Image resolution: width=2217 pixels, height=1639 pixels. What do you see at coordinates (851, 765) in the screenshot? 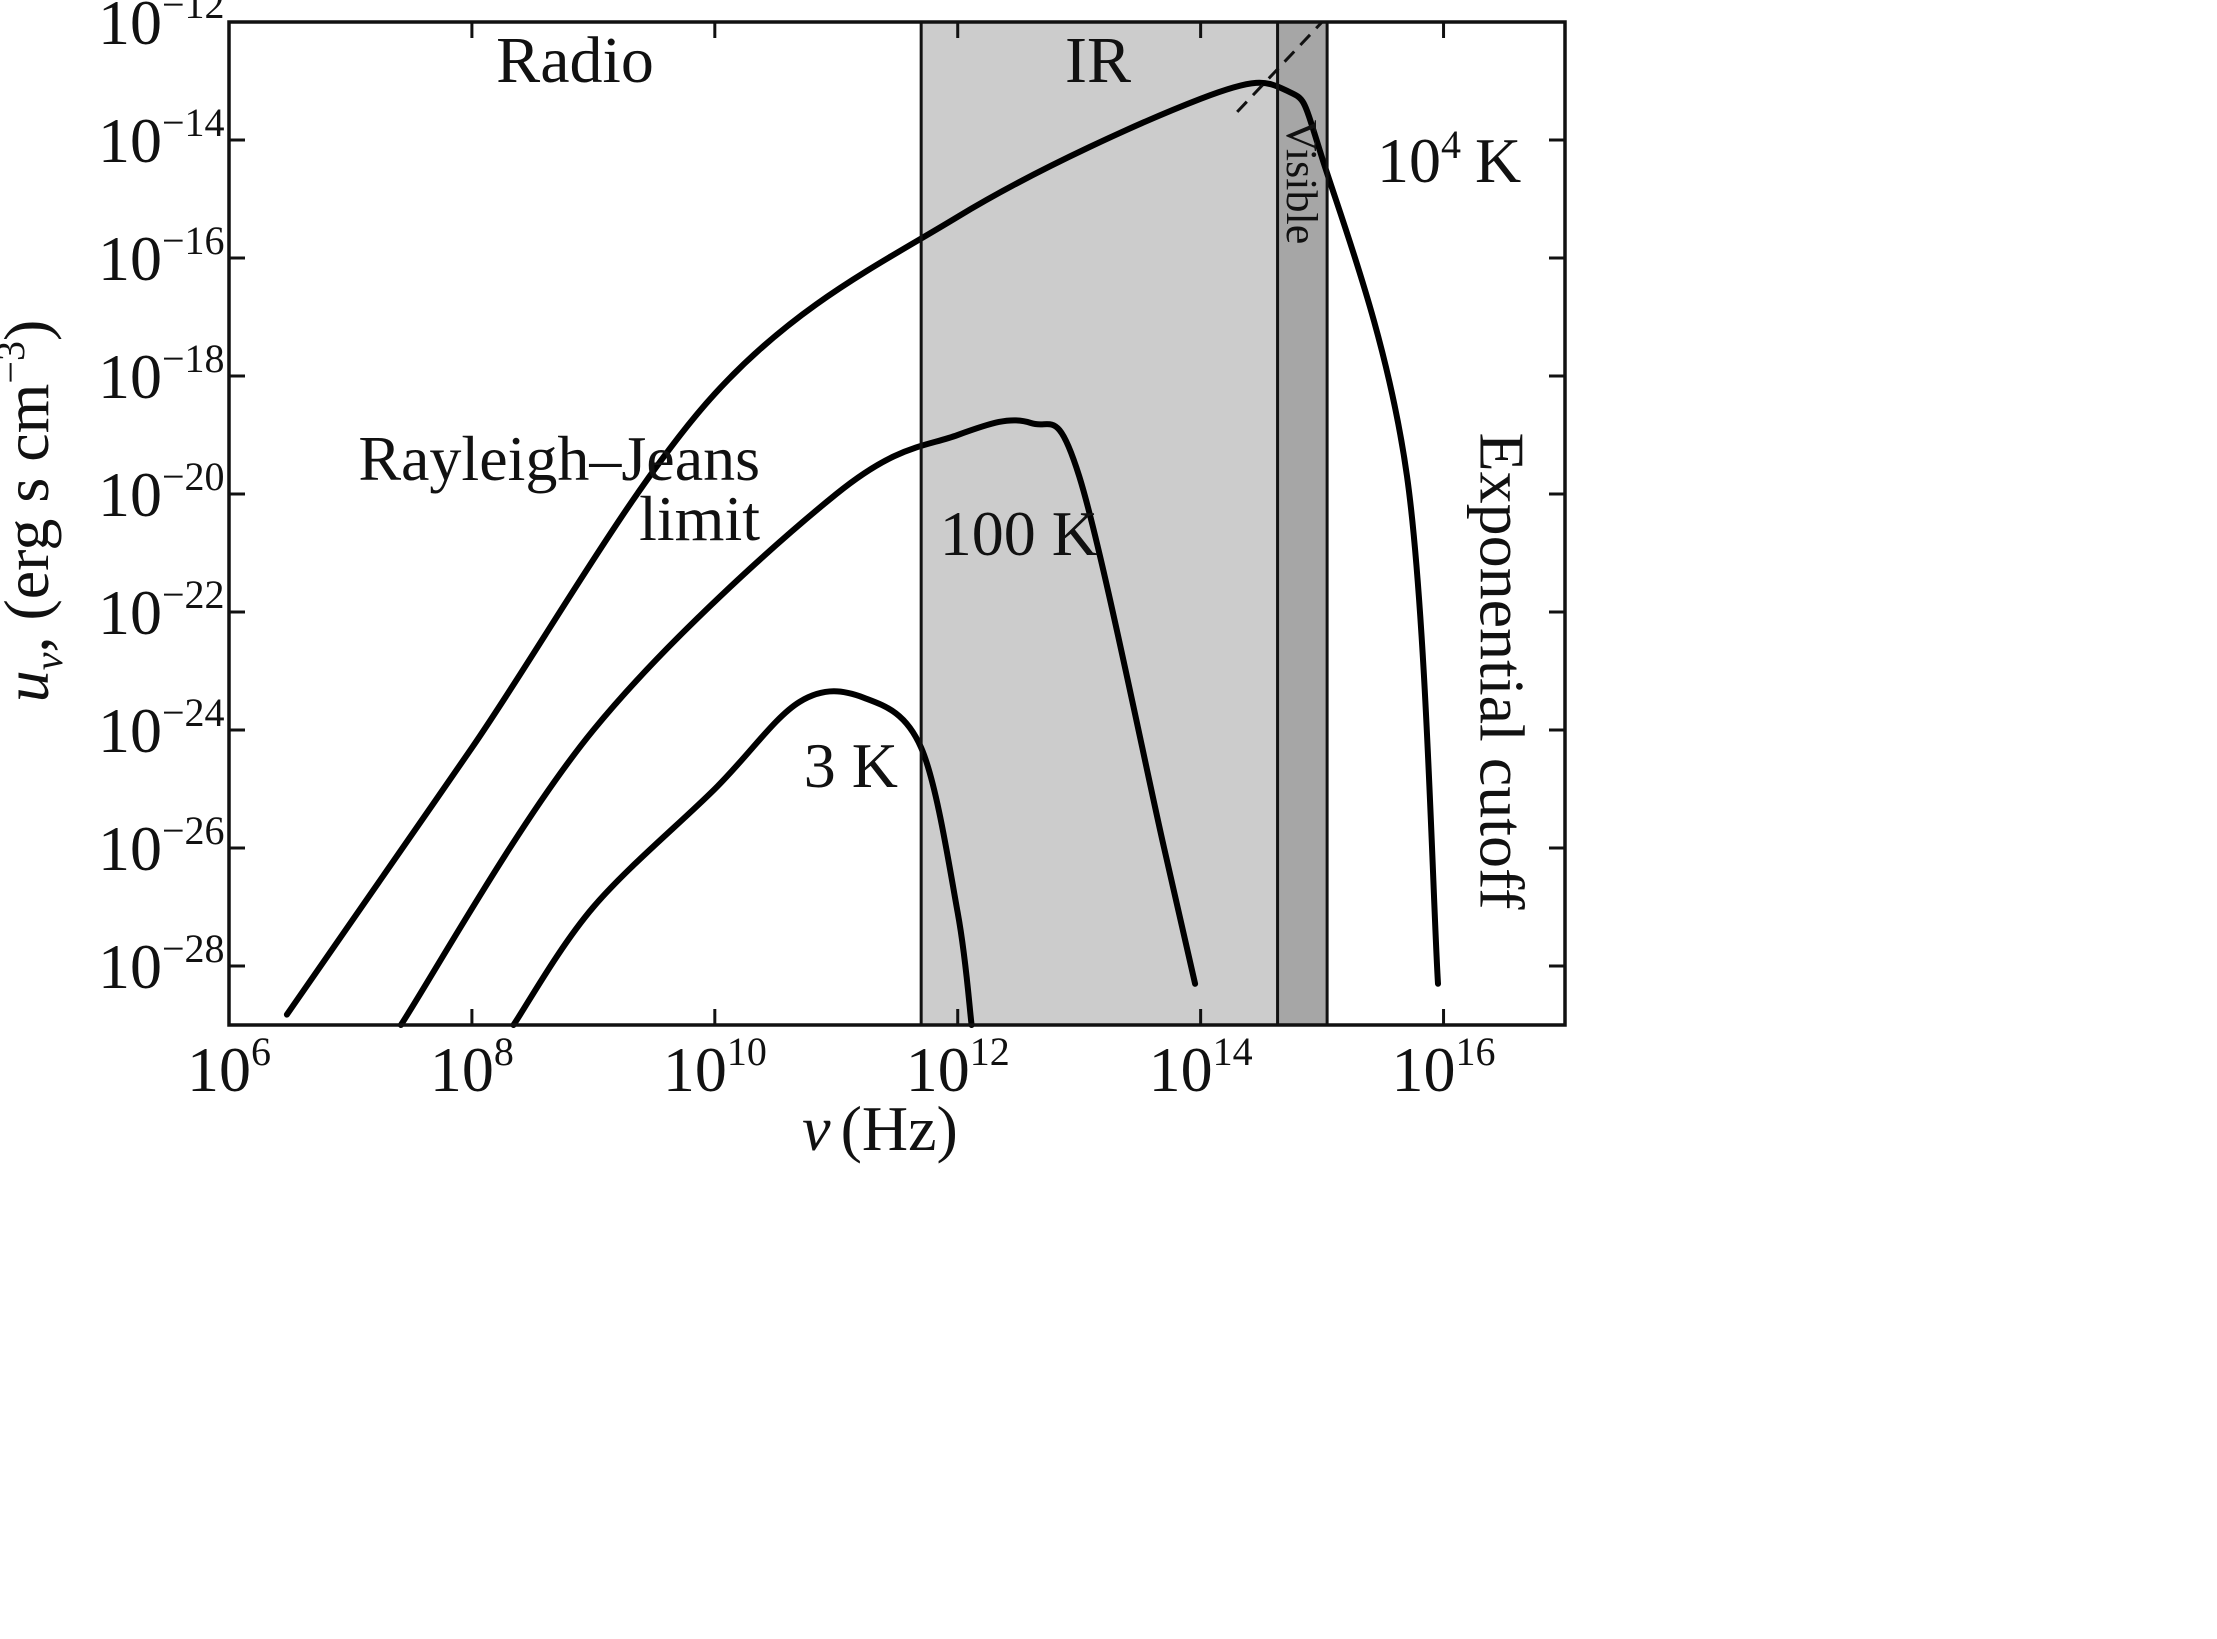
I see `label-3k: 3 K` at bounding box center [851, 765].